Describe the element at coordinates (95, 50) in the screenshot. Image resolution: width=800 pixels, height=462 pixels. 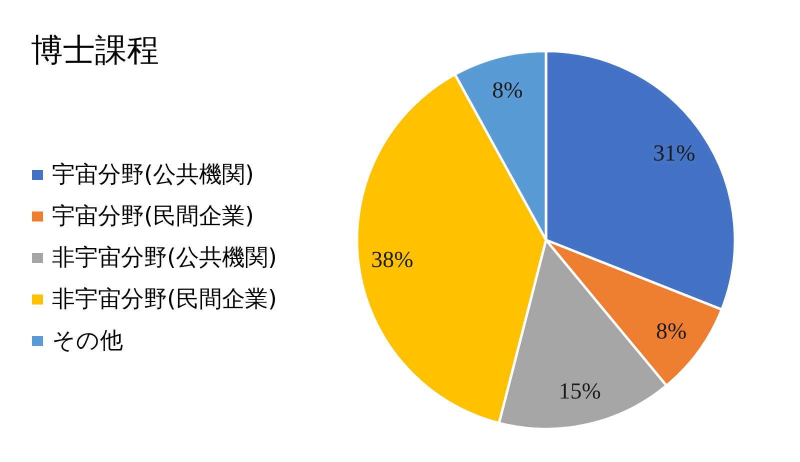
I see `chart-title: 博士課程` at that location.